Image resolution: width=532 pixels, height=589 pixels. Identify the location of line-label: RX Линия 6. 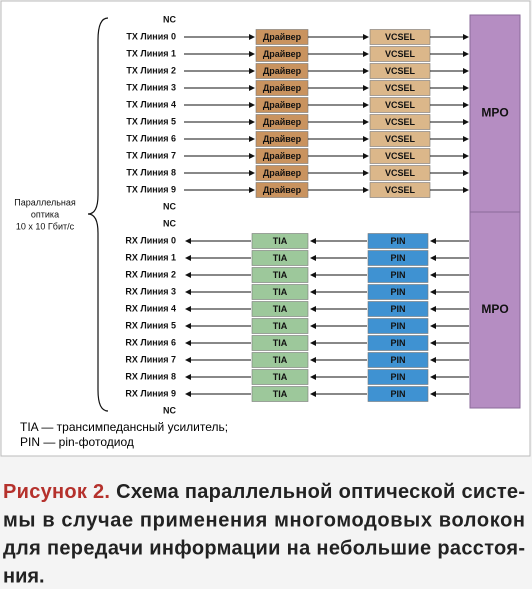
(150, 342).